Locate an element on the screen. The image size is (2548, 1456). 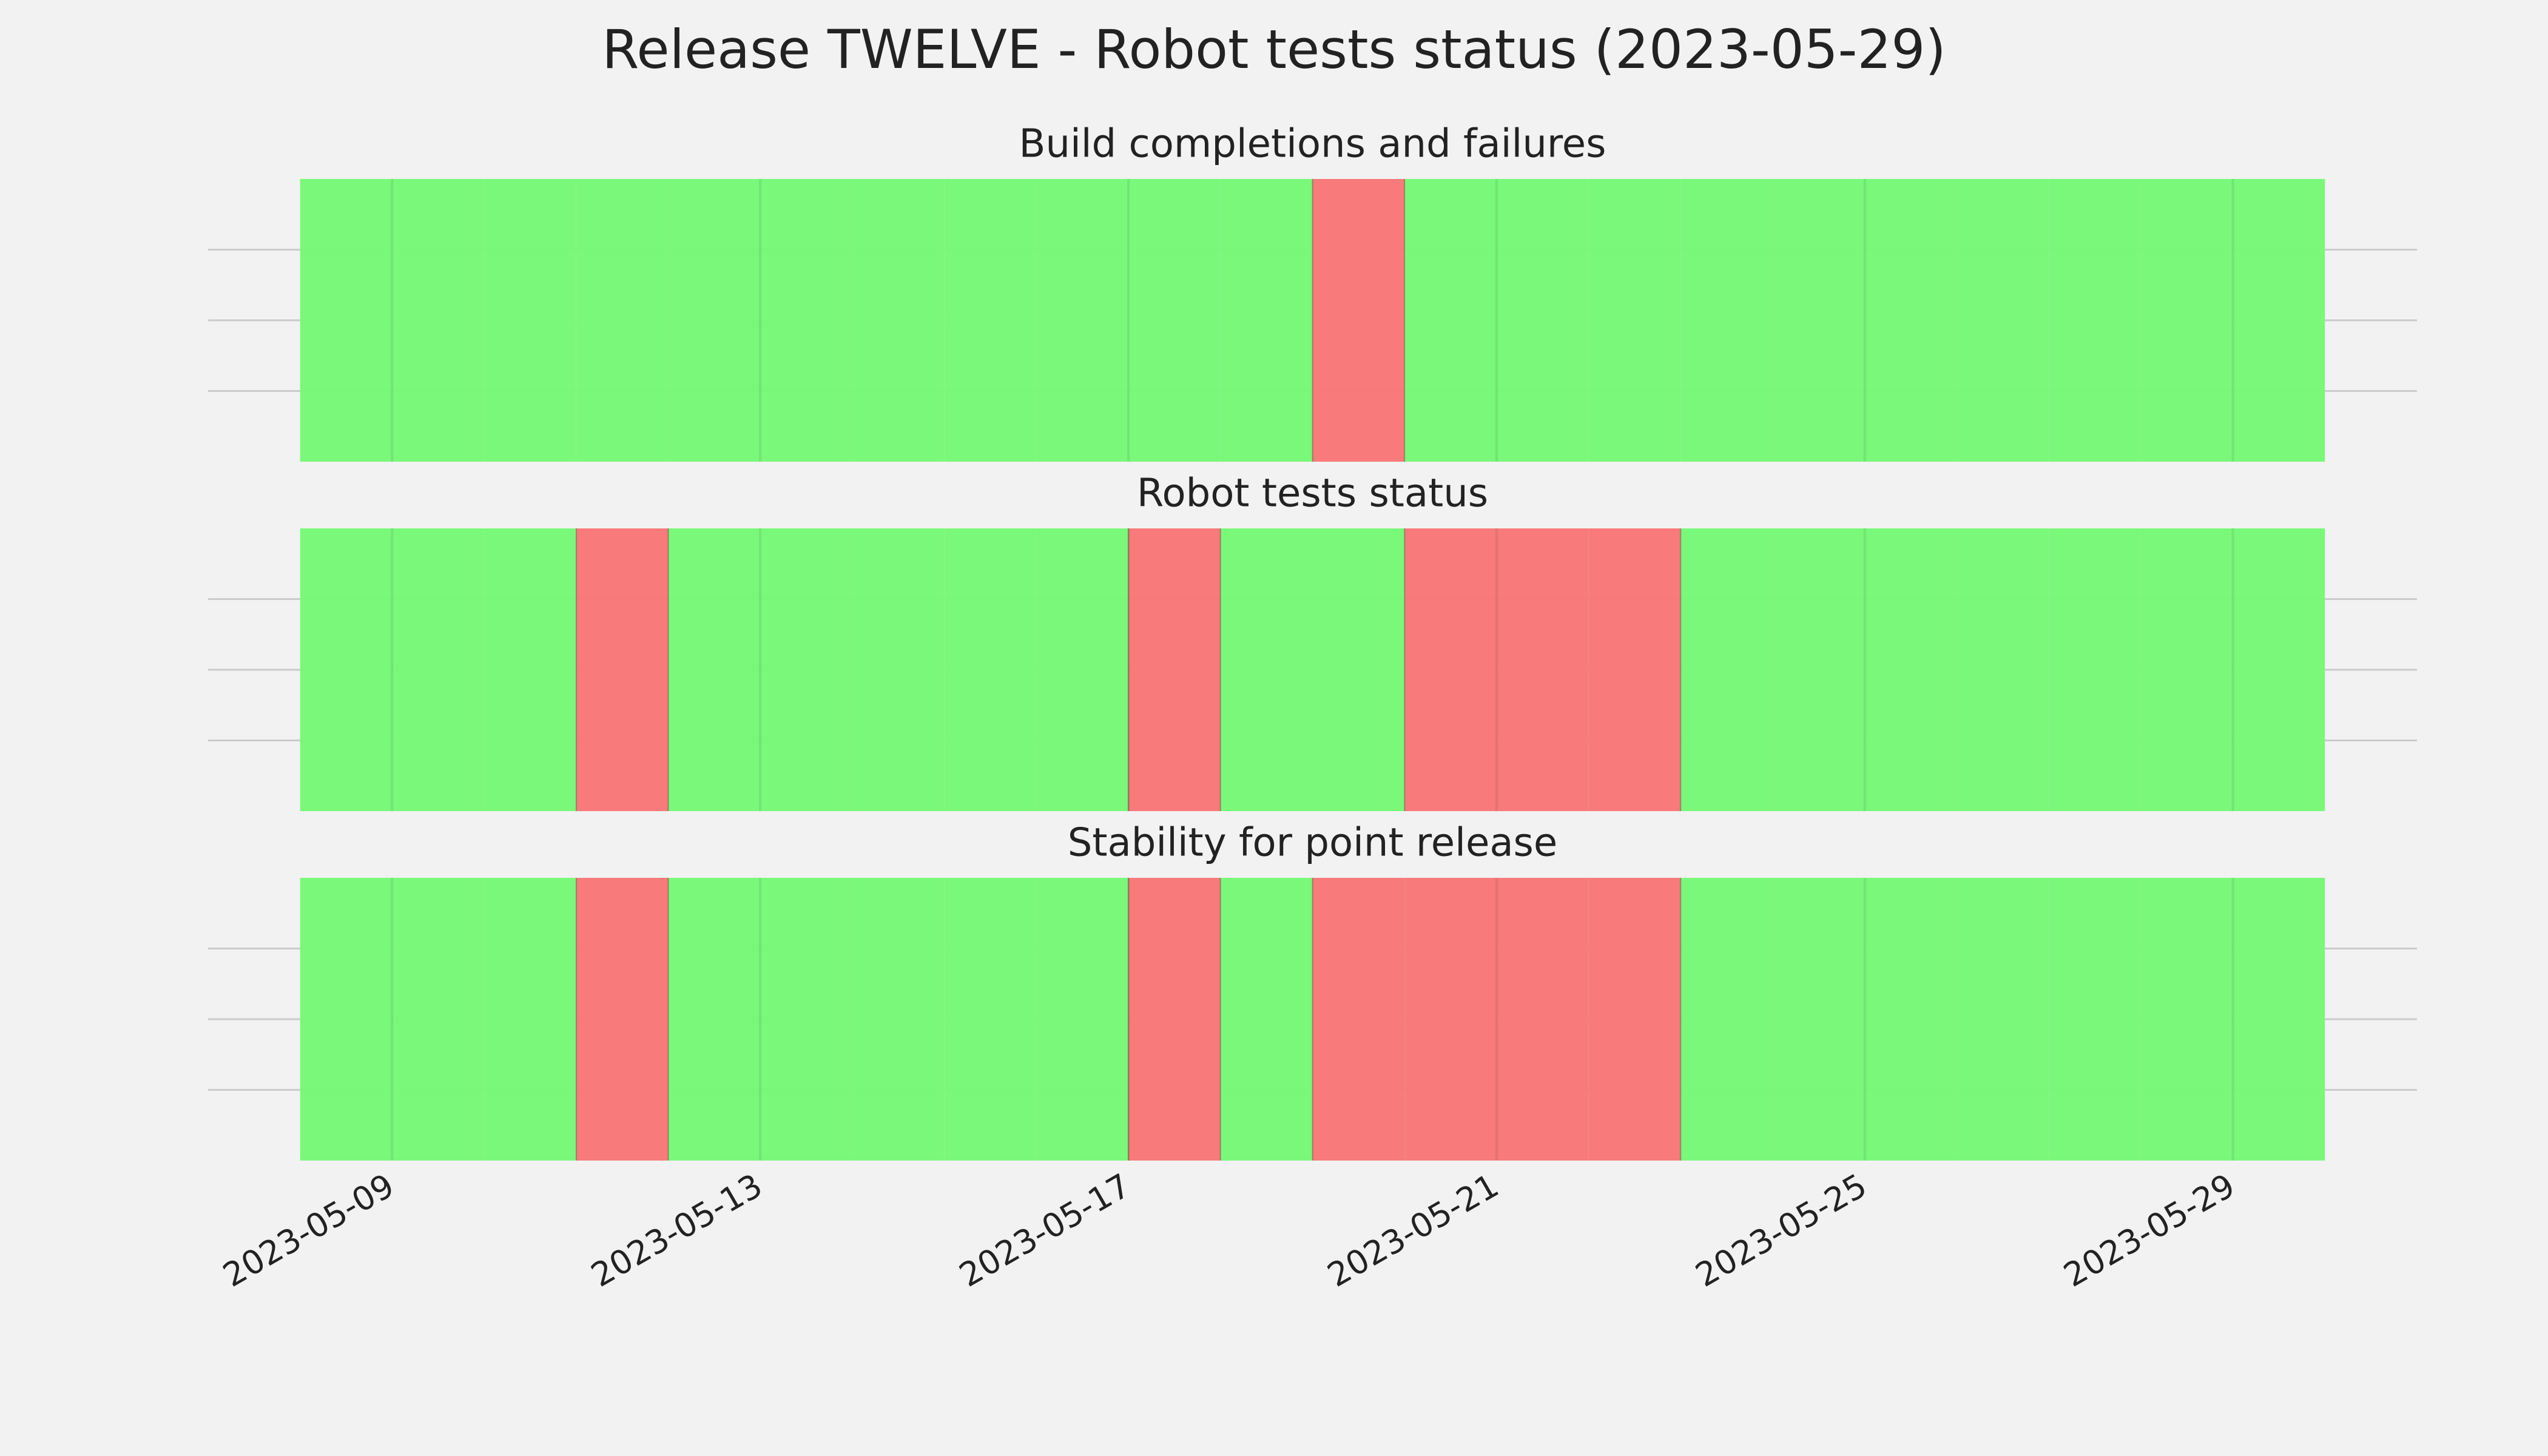
panel-title: Build completions and failures is located at coordinates (1312, 144).